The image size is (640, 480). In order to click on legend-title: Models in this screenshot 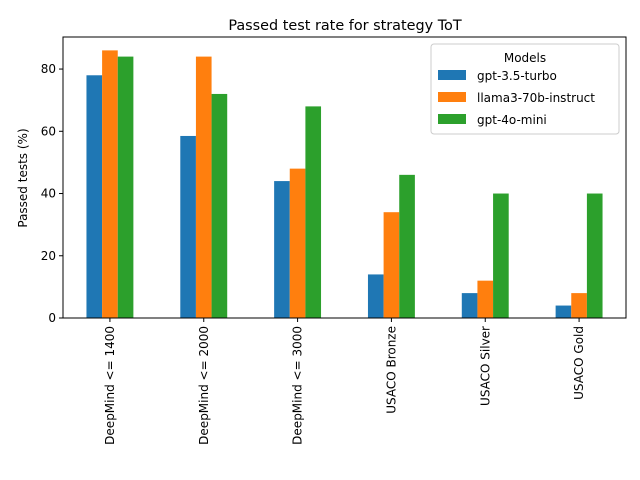, I will do `click(525, 58)`.